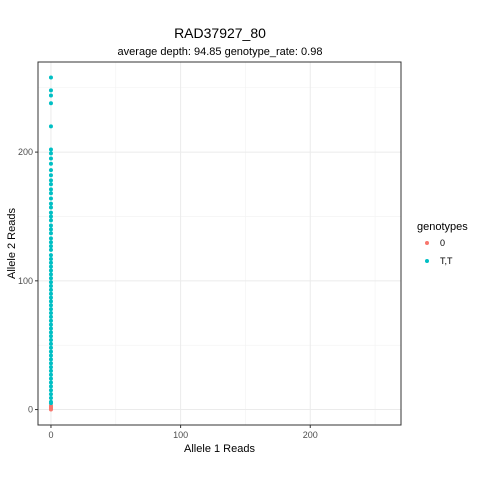 This screenshot has width=480, height=480. I want to click on x-tick-label: 200, so click(310, 435).